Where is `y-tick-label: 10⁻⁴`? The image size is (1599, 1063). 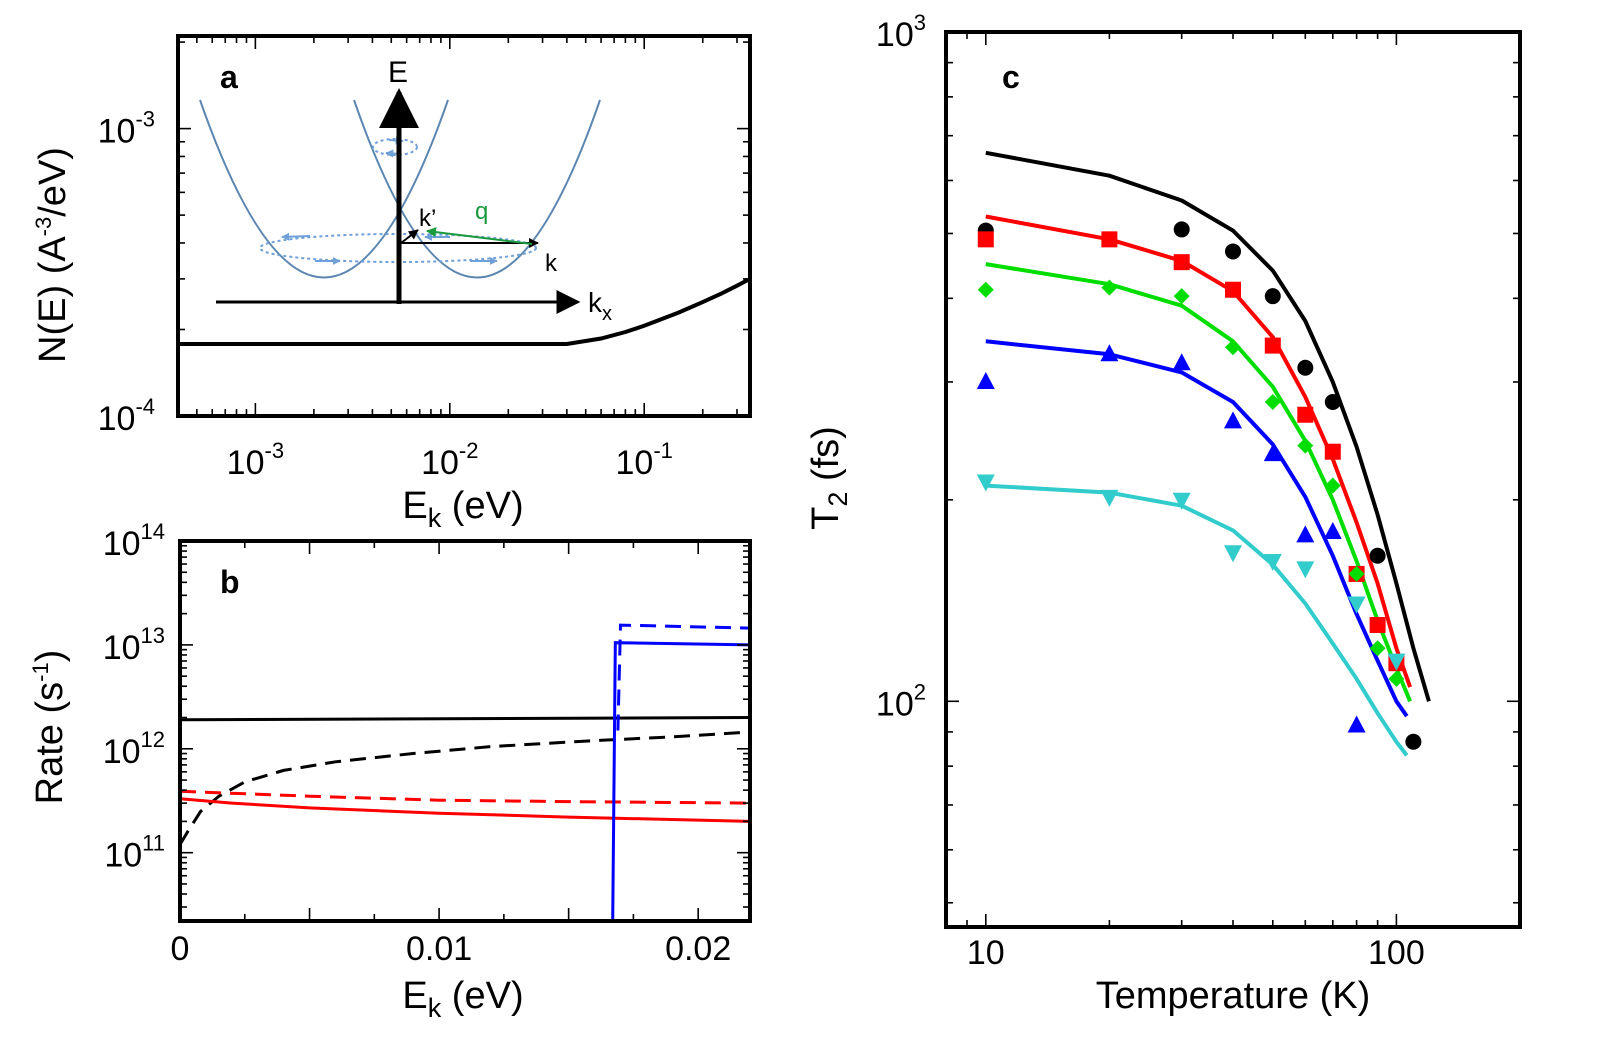 y-tick-label: 10⁻⁴ is located at coordinates (126, 416).